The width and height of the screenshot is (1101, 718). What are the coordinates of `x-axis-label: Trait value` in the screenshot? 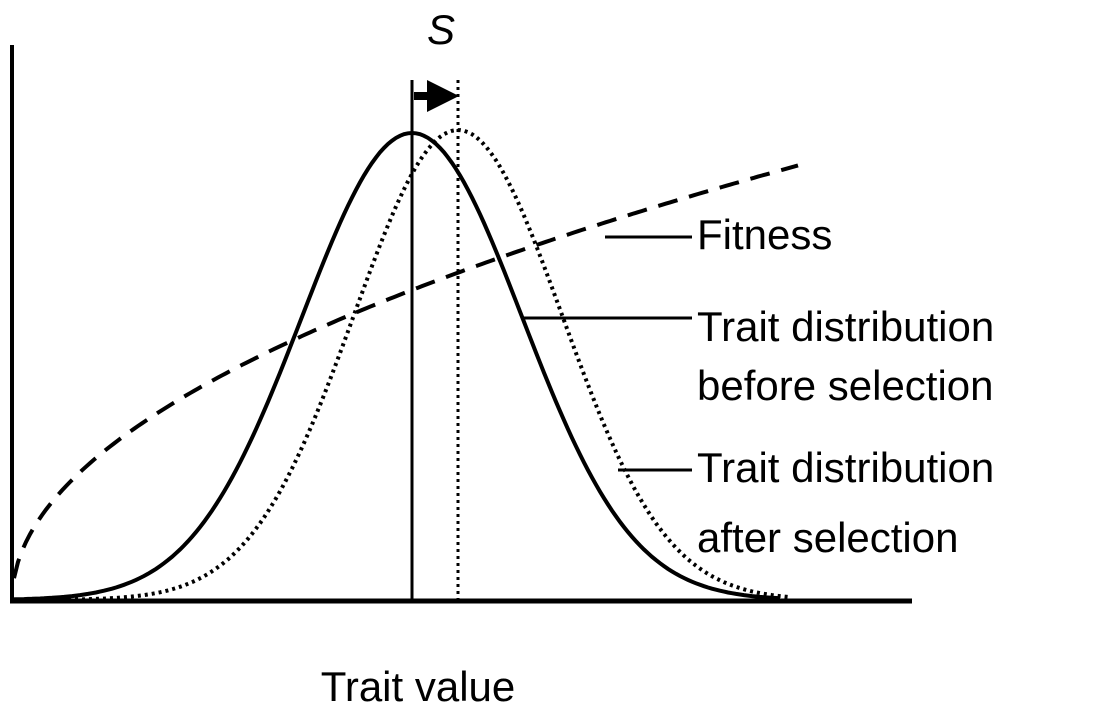 It's located at (418, 686).